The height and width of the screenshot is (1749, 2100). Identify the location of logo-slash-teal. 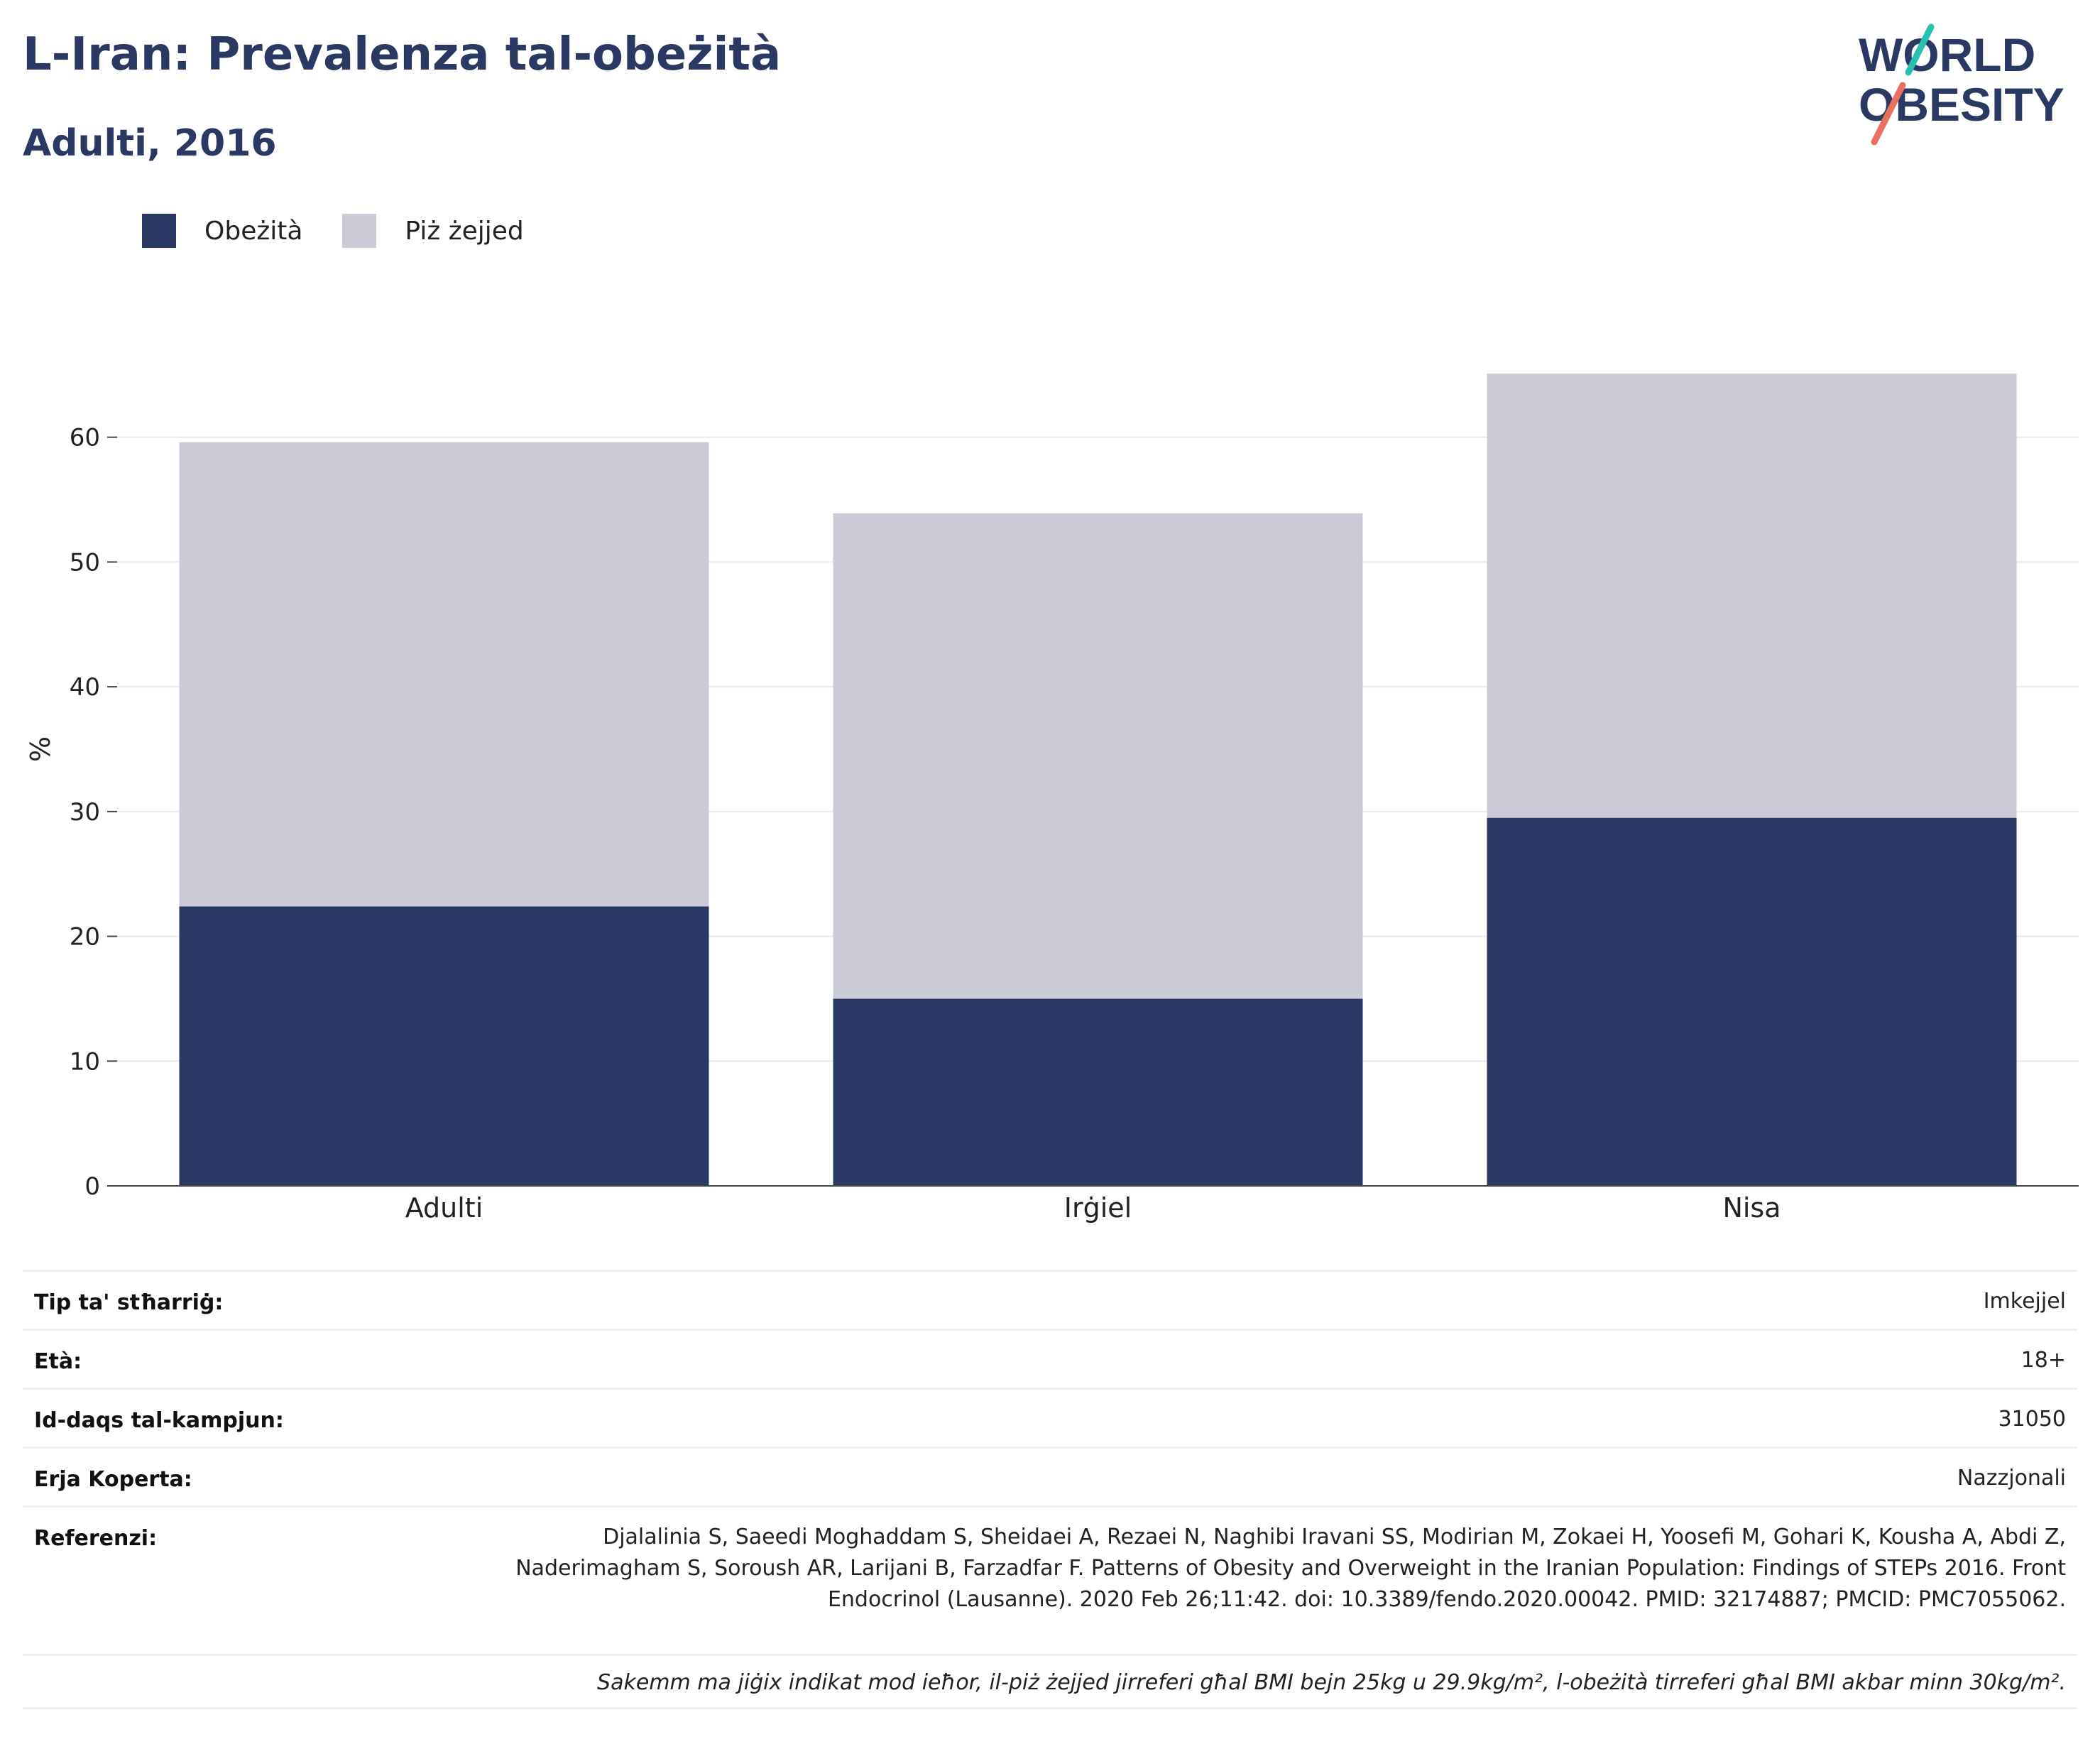
(1920, 49).